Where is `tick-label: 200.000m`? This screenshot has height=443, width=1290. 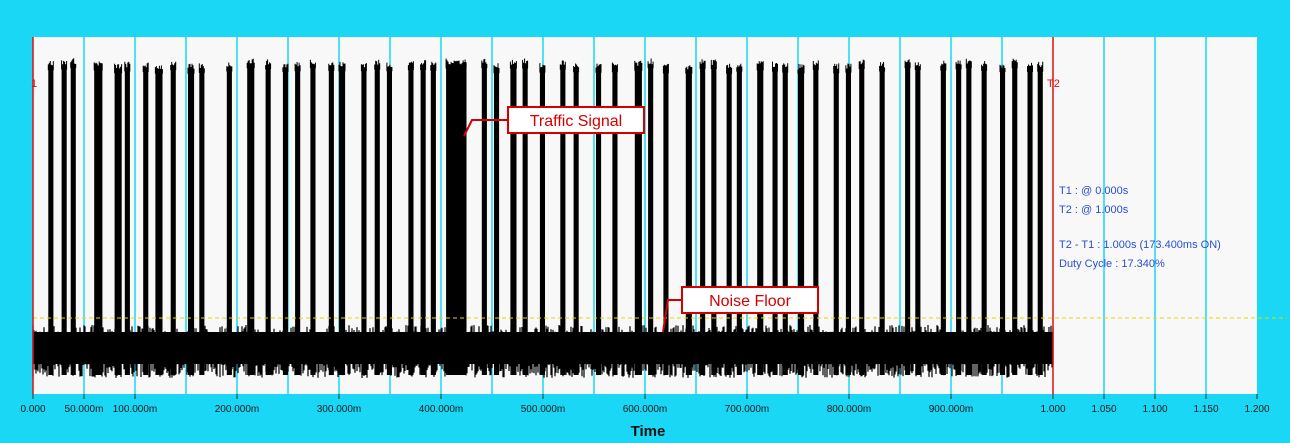 tick-label: 200.000m is located at coordinates (237, 409).